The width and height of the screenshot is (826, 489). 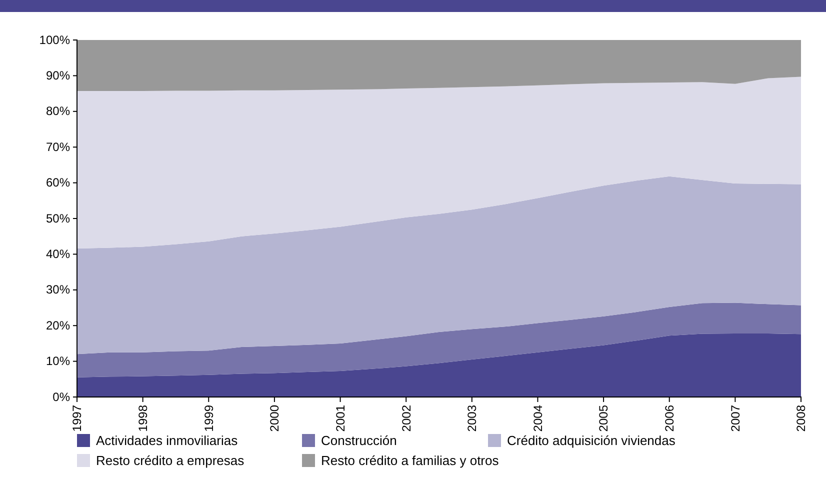 I want to click on x-tick-label: 1999, so click(x=209, y=418).